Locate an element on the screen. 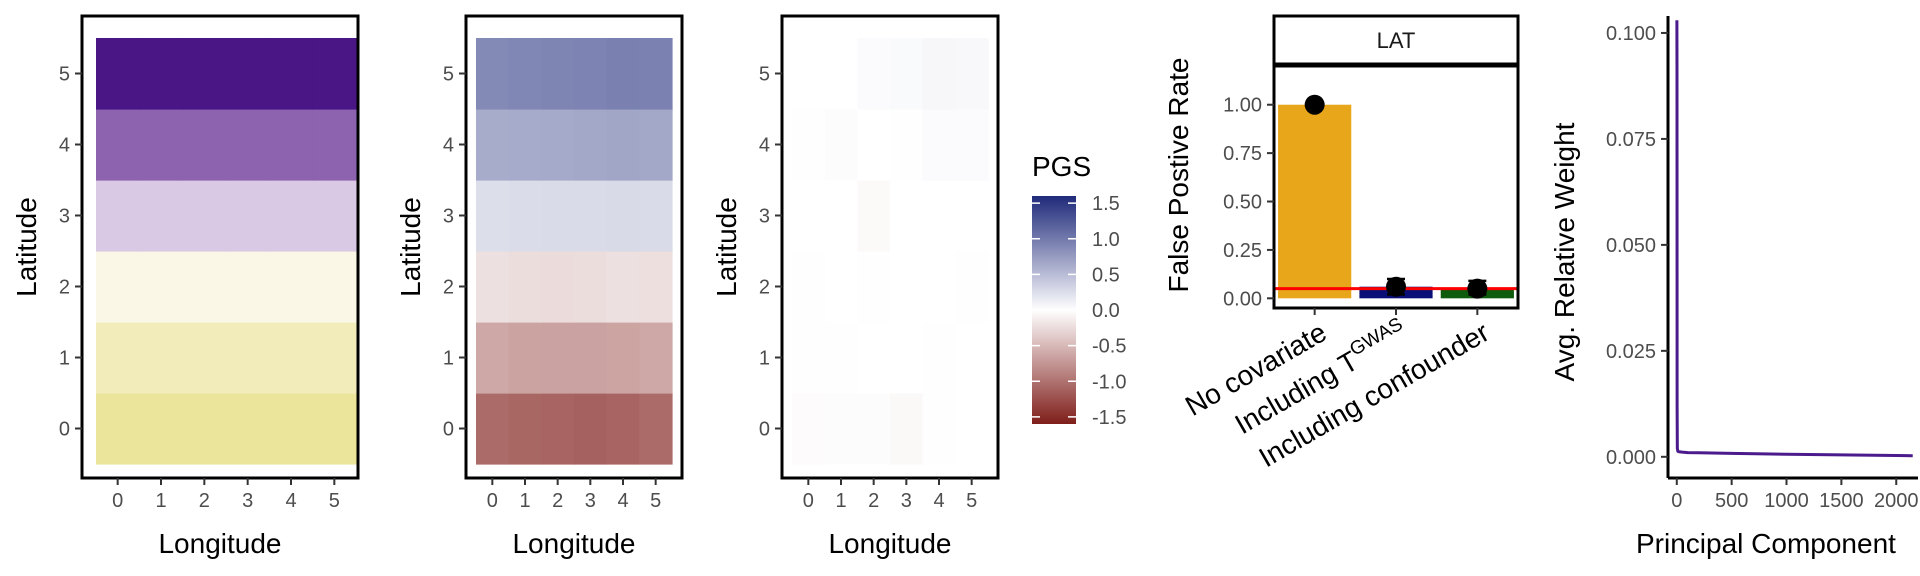  x-tick-label: 2000 is located at coordinates (1896, 501).